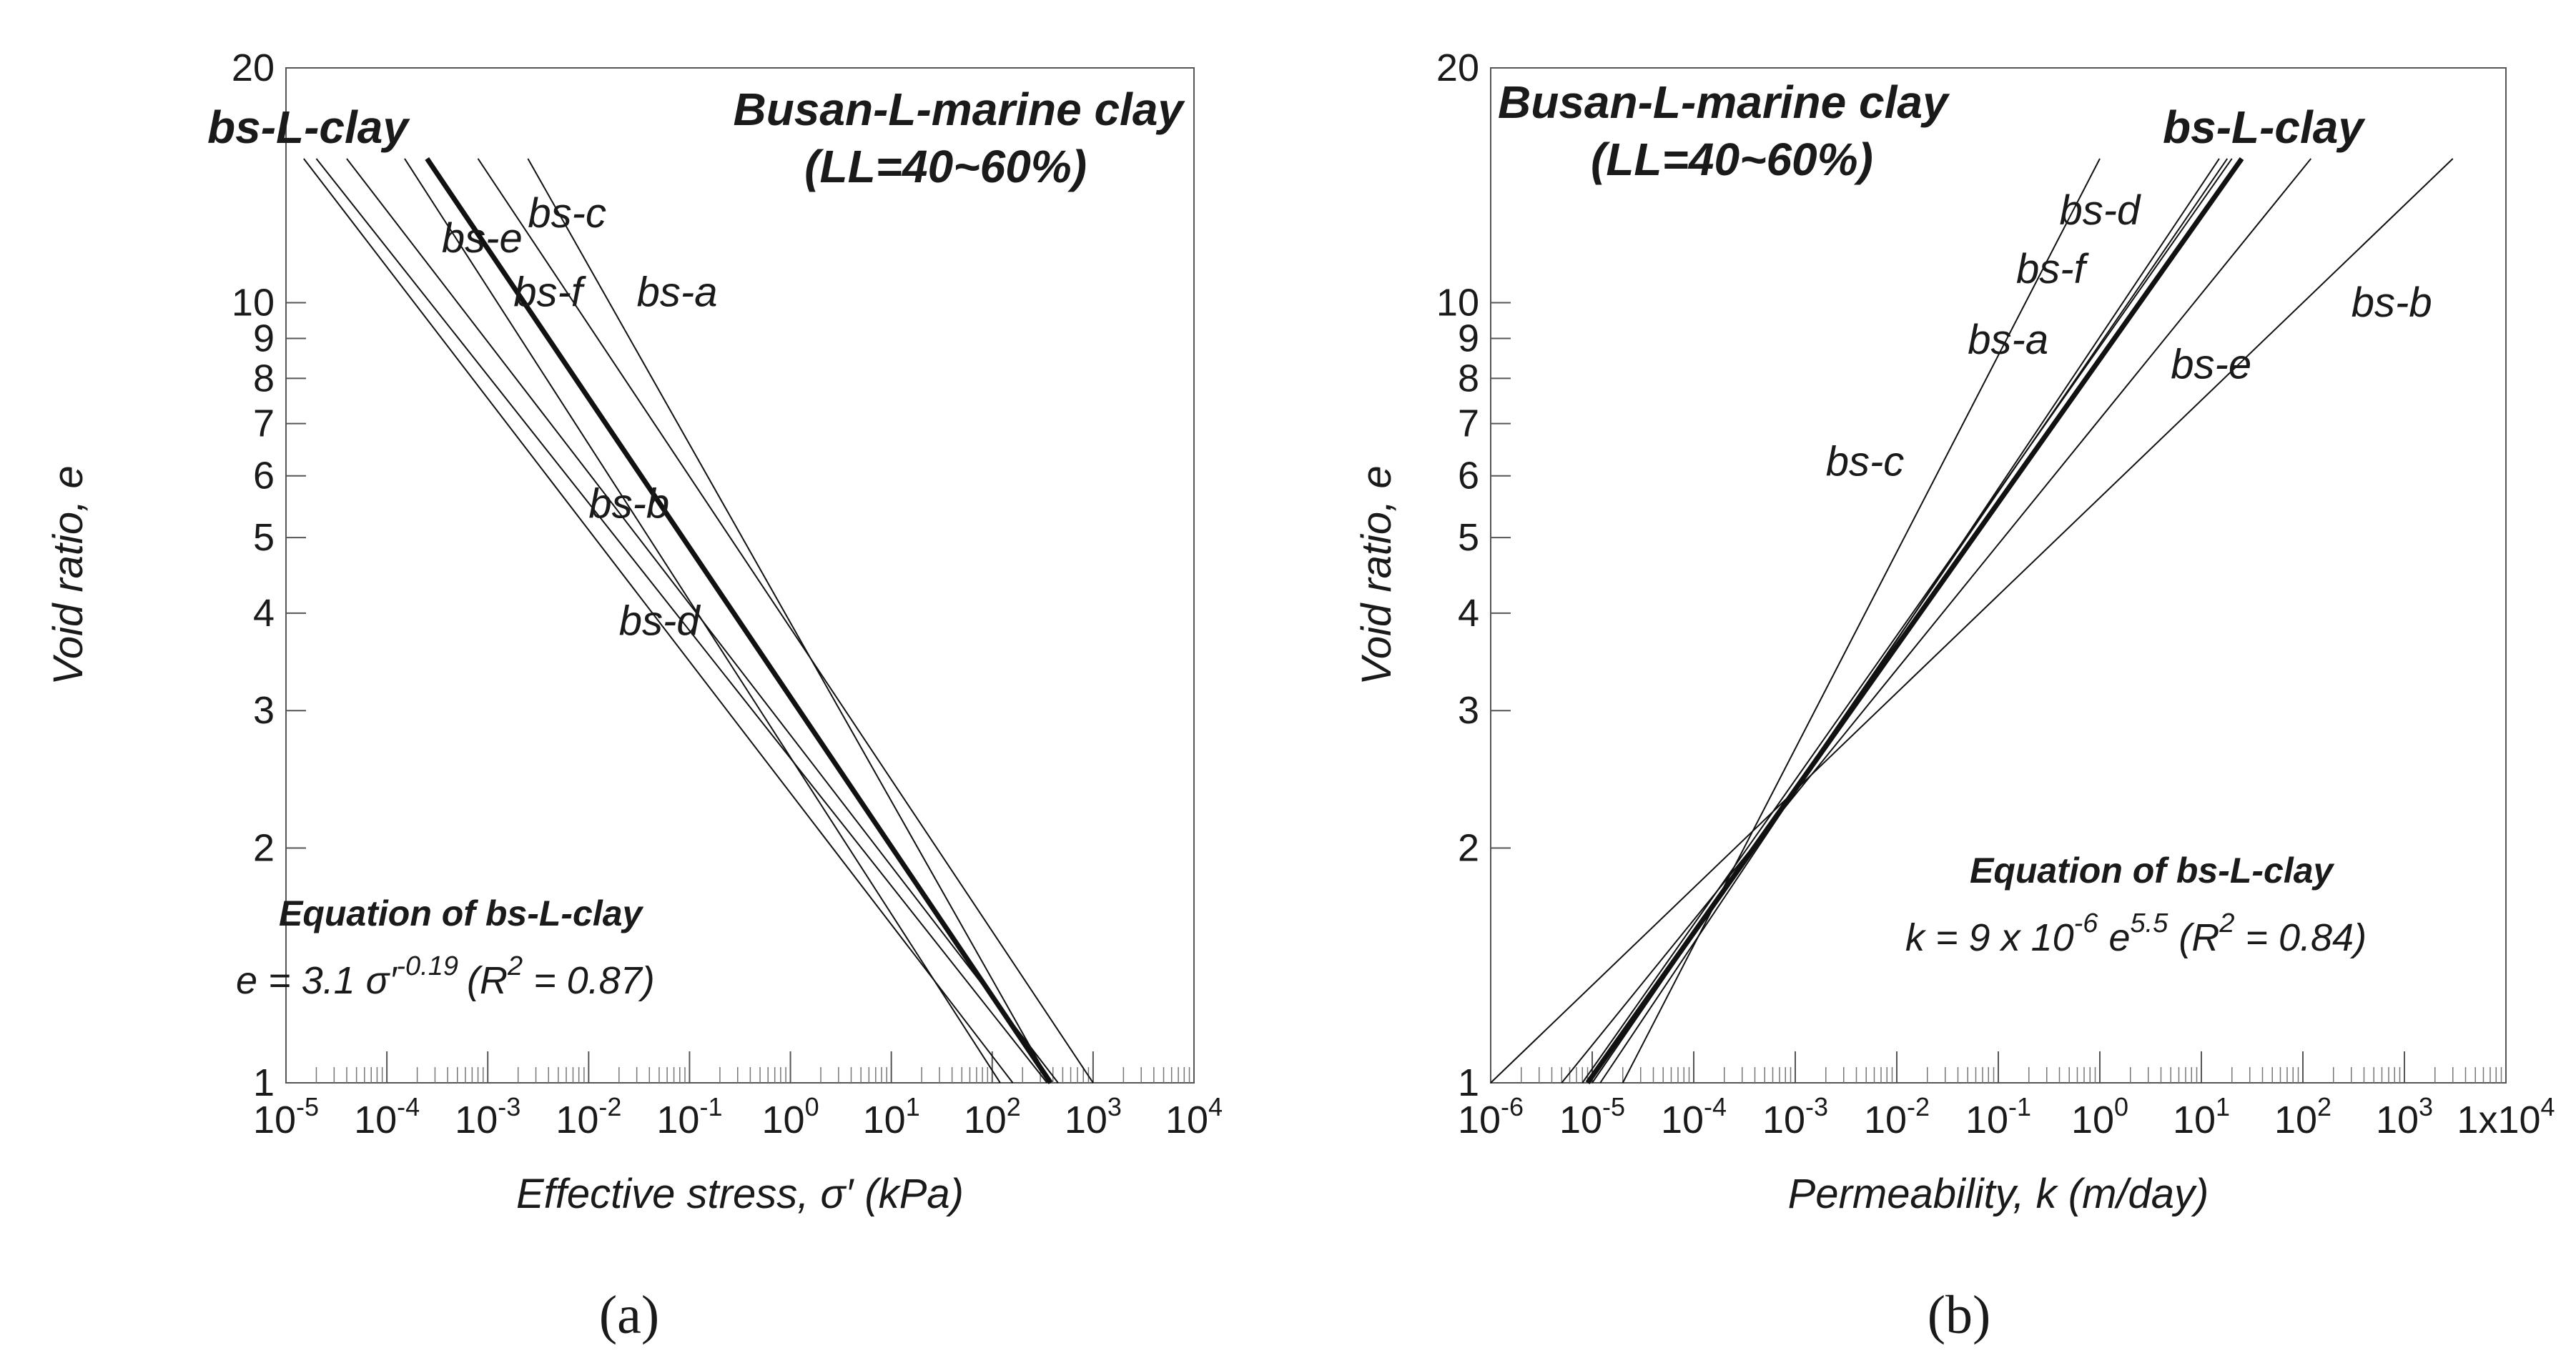 This screenshot has width=2576, height=1368. I want to click on series-line-bs-a, so click(789, 621).